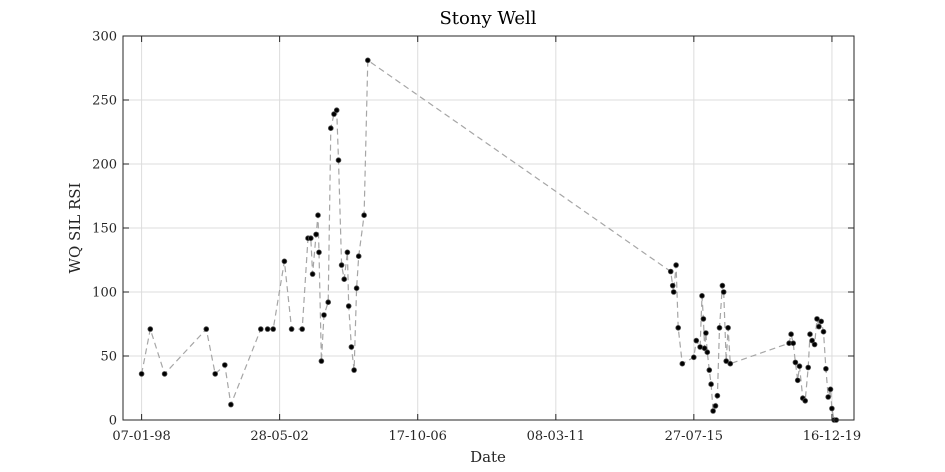 The width and height of the screenshot is (945, 472). I want to click on x-tick-label: 28-05-02, so click(279, 436).